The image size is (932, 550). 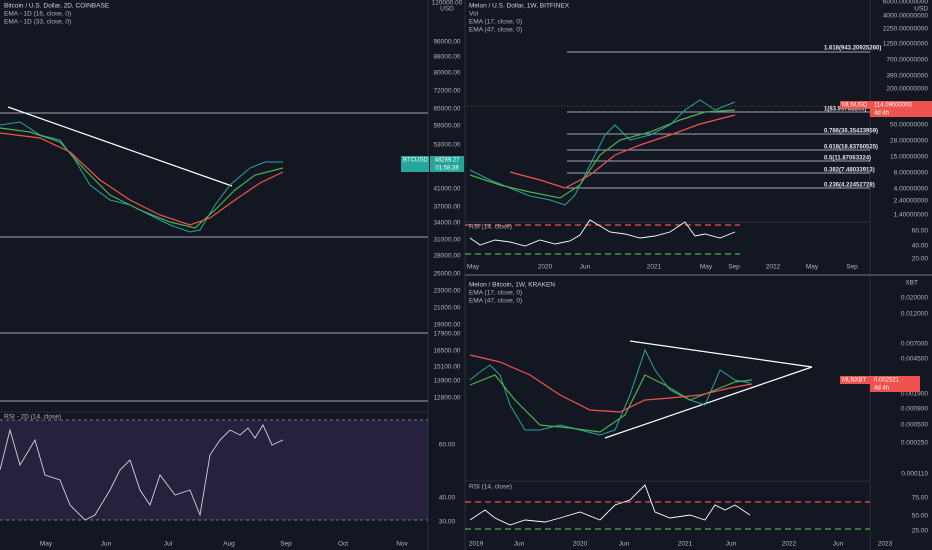 What do you see at coordinates (446, 291) in the screenshot?
I see `axis-label: 23000.00` at bounding box center [446, 291].